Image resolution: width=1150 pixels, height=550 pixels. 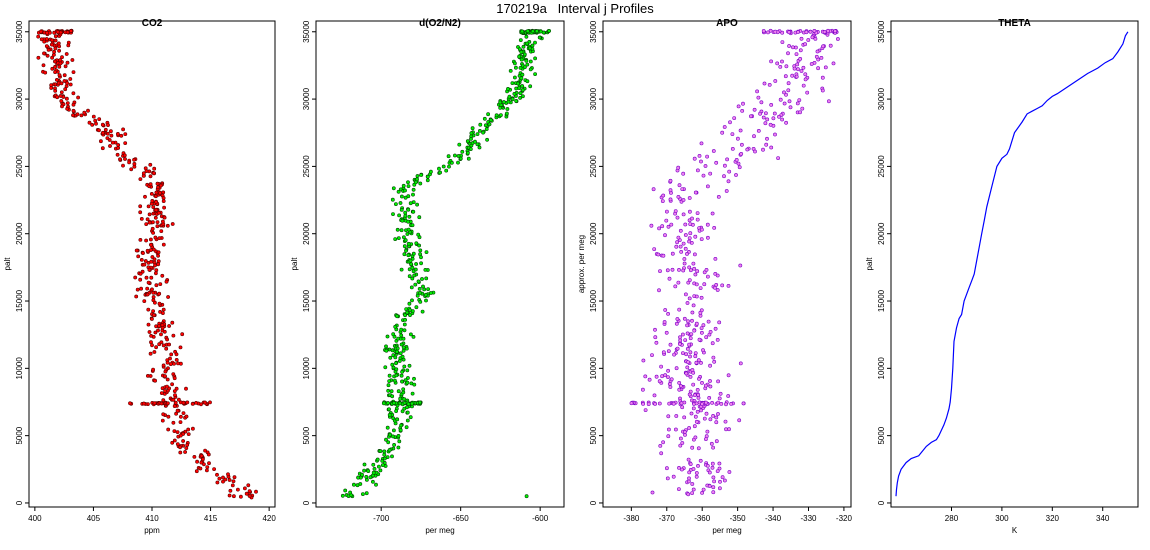 What do you see at coordinates (306, 166) in the screenshot?
I see `y-tick-label: 25000` at bounding box center [306, 166].